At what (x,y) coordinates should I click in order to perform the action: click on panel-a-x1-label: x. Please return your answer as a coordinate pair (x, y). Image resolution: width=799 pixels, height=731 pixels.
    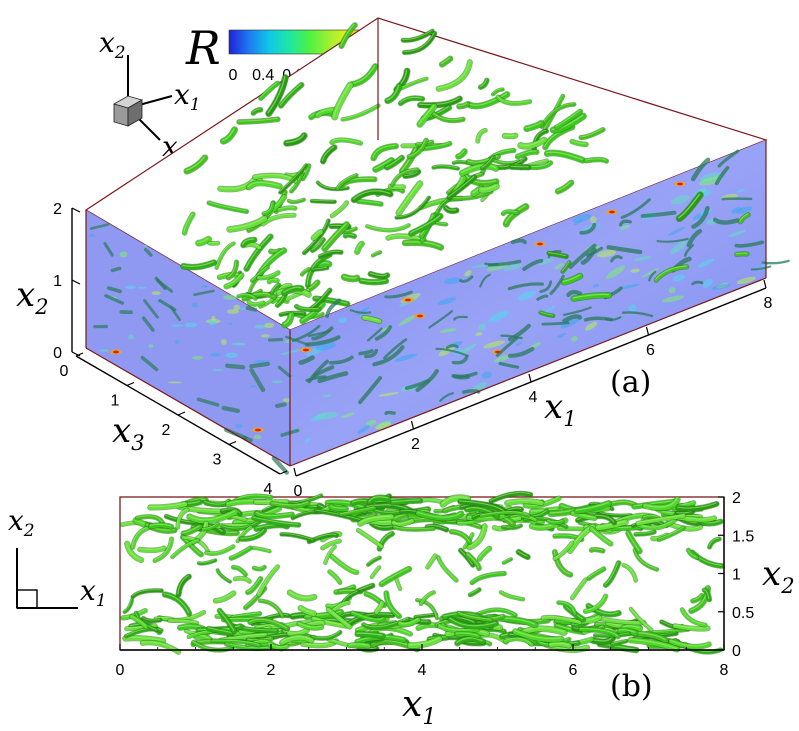
    Looking at the image, I should click on (553, 407).